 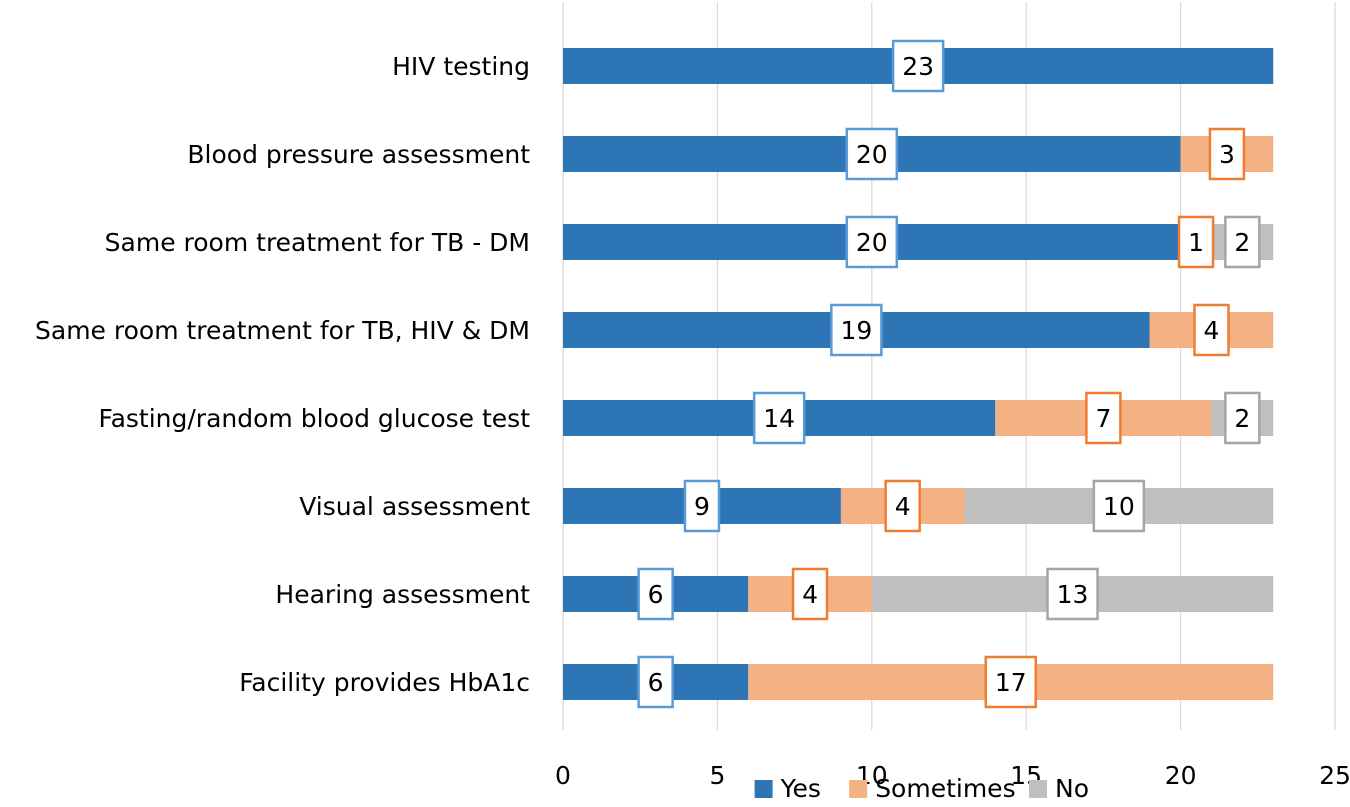 I want to click on data-label: 14, so click(x=779, y=418).